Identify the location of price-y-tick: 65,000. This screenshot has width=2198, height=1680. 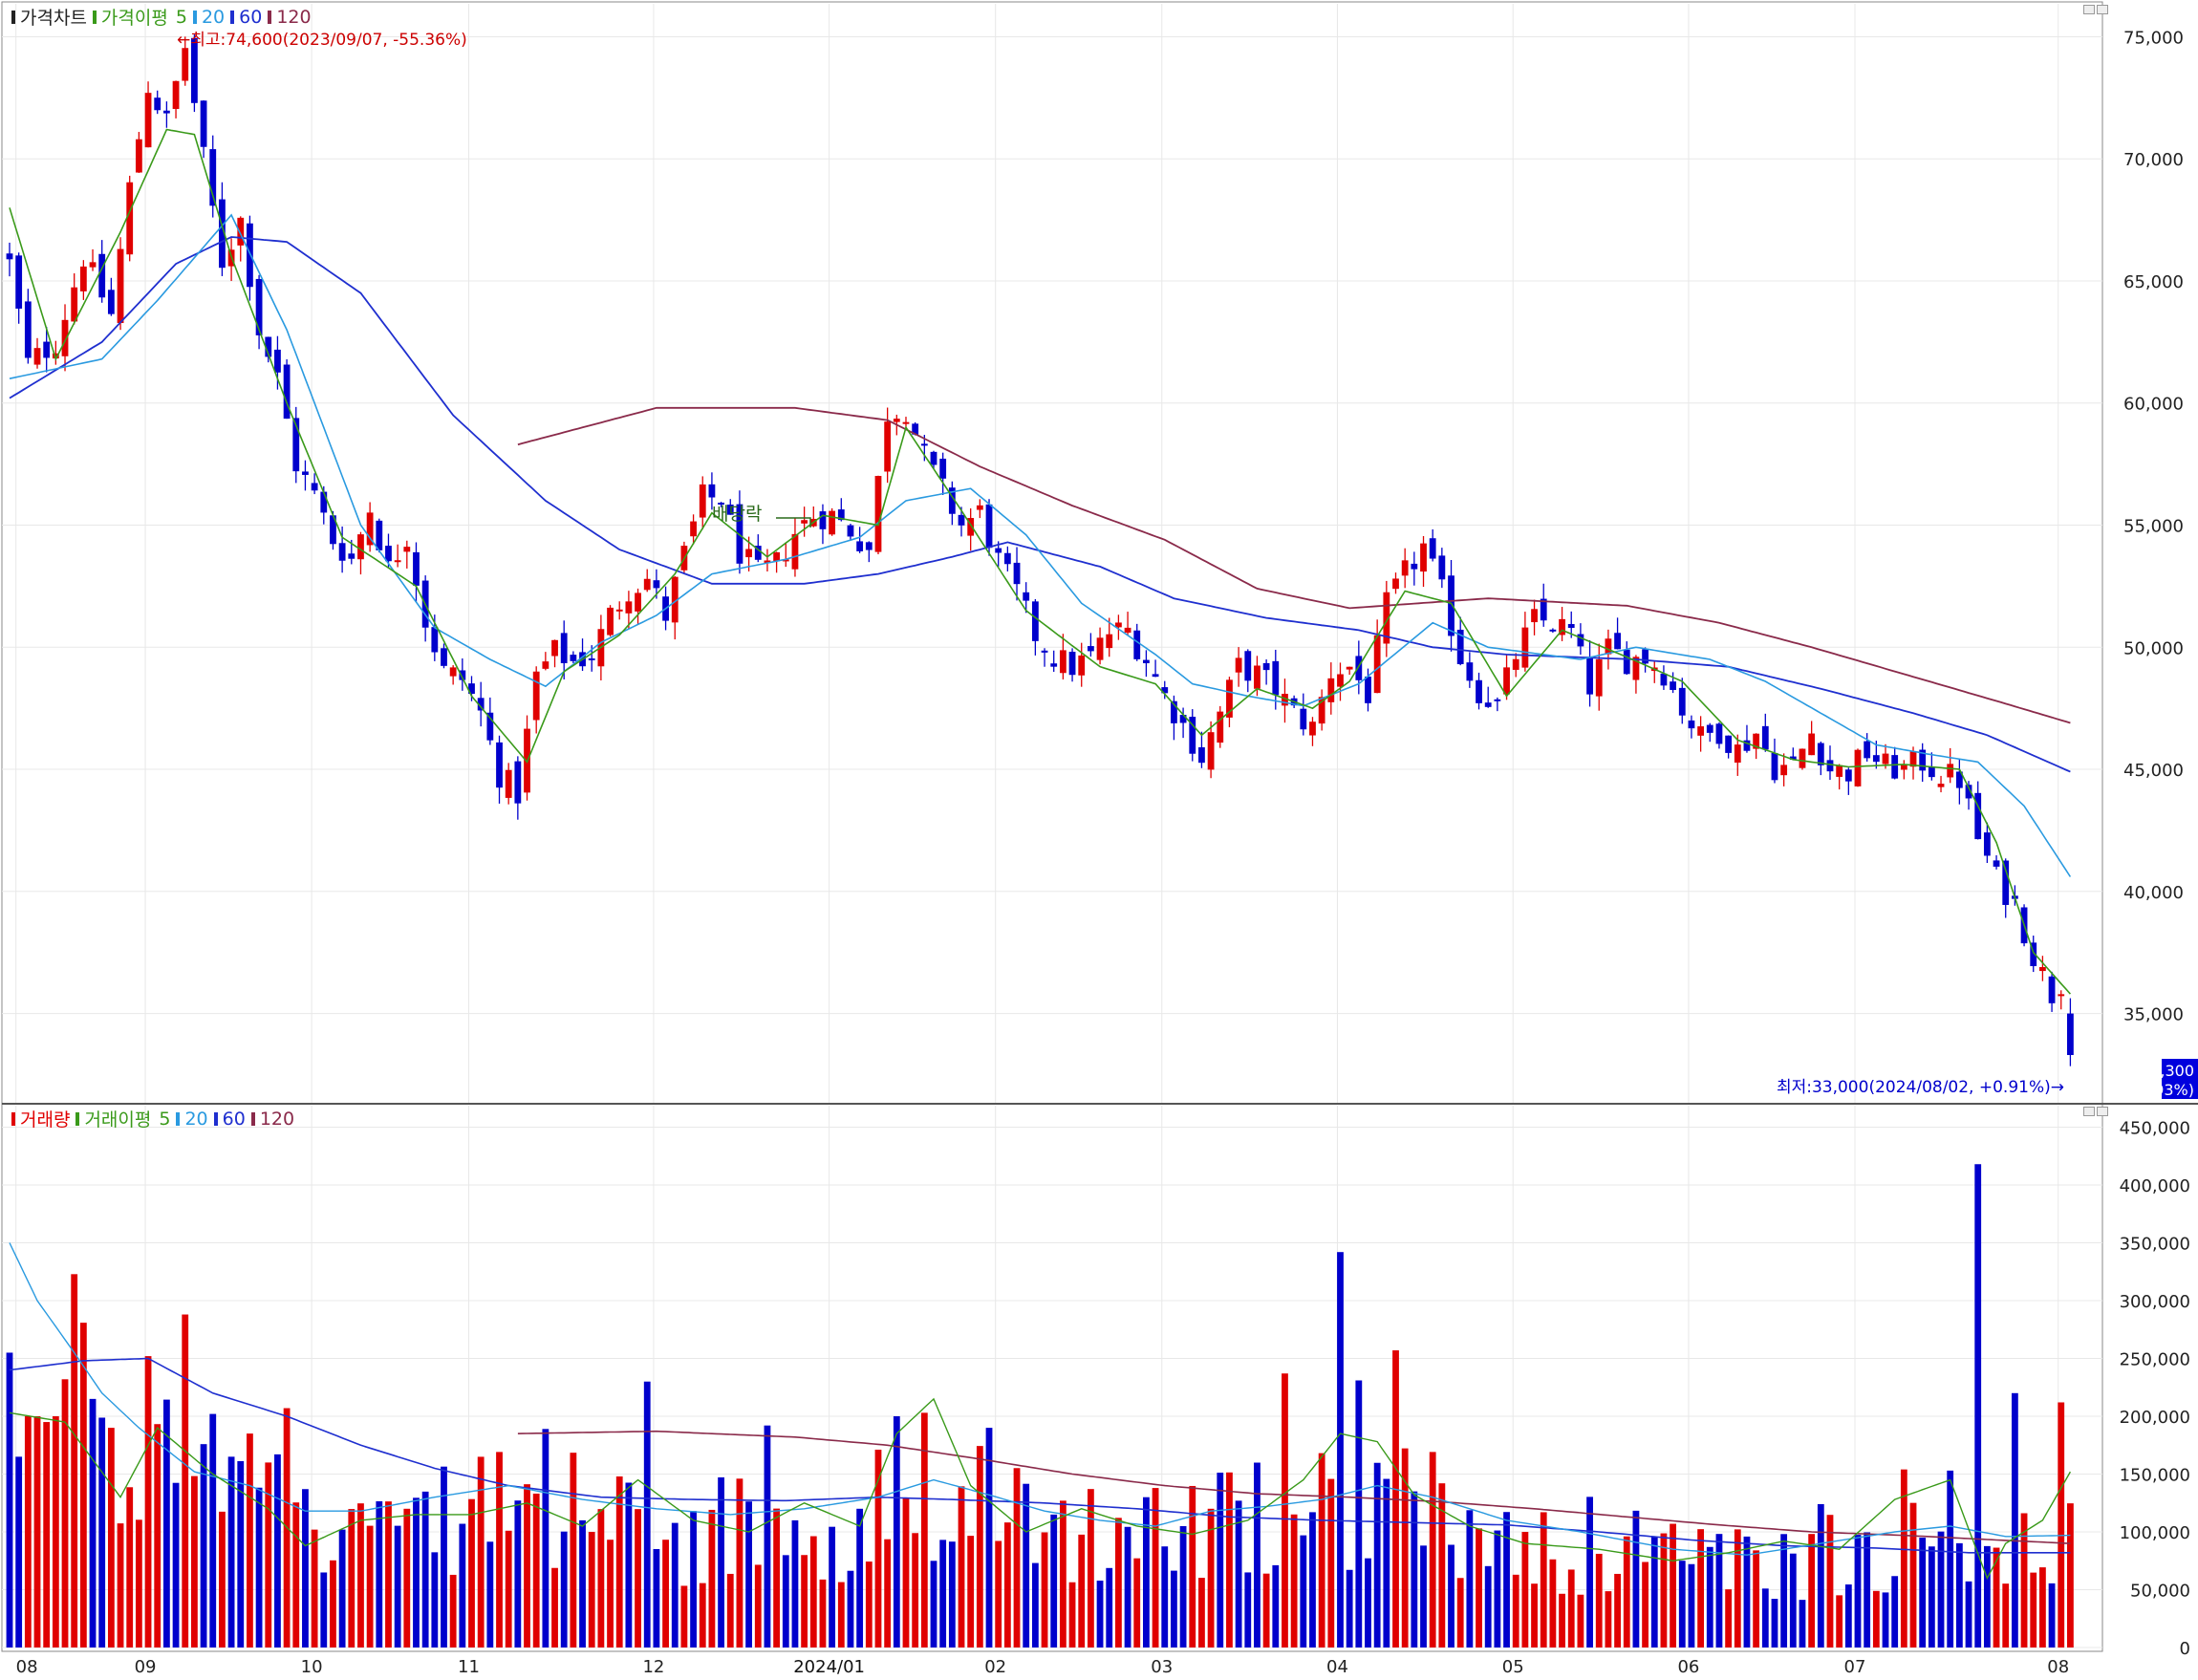
(2153, 282).